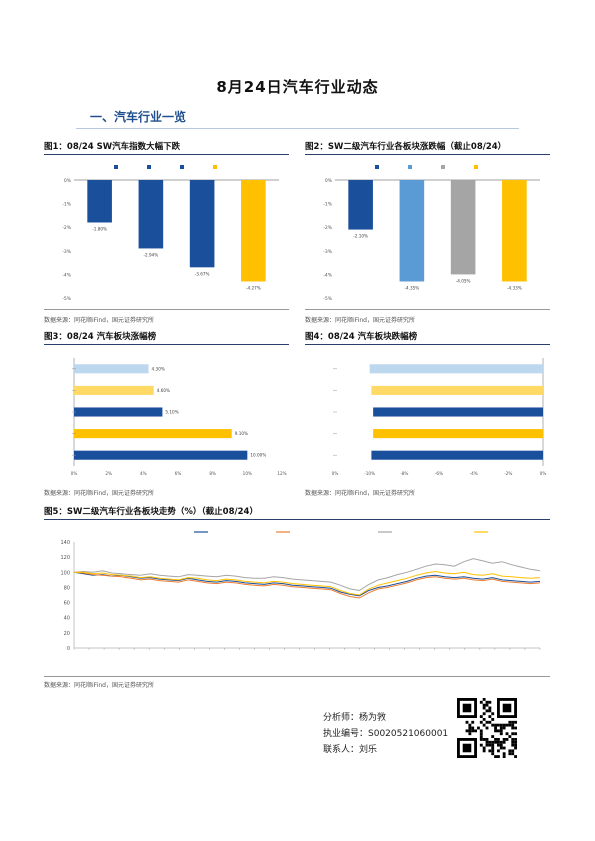 The width and height of the screenshot is (595, 841). I want to click on section-heading: 一、汽车行业一览, so click(138, 117).